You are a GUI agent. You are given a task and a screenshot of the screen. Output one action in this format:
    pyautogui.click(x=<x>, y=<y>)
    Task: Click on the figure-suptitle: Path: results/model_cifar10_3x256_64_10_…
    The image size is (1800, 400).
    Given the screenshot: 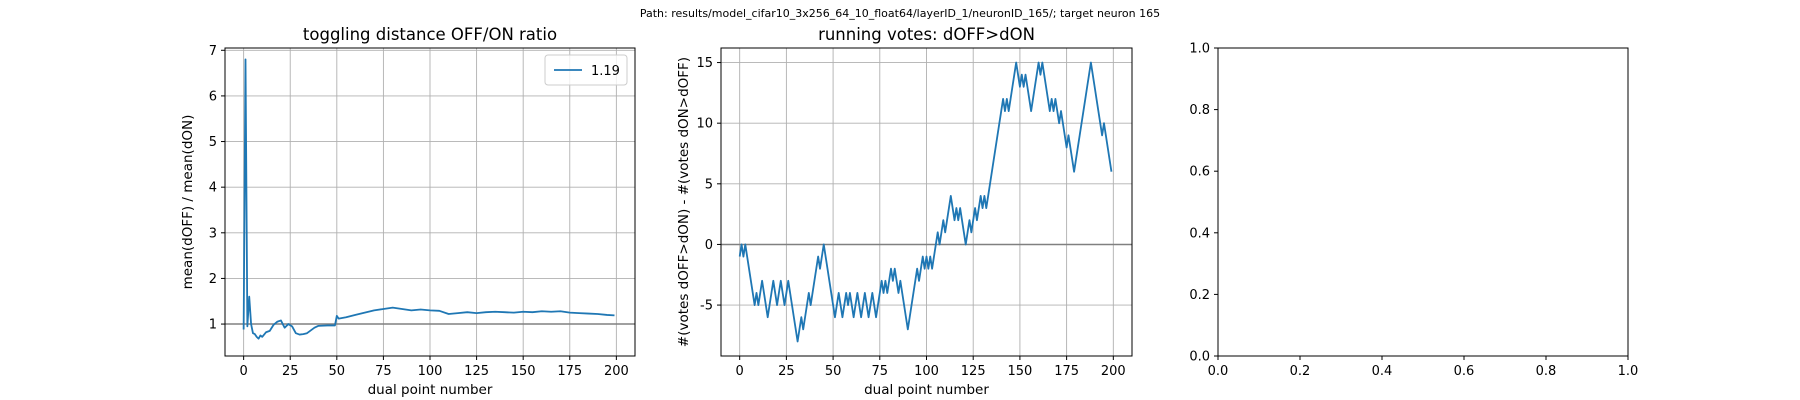 What is the action you would take?
    pyautogui.click(x=900, y=13)
    